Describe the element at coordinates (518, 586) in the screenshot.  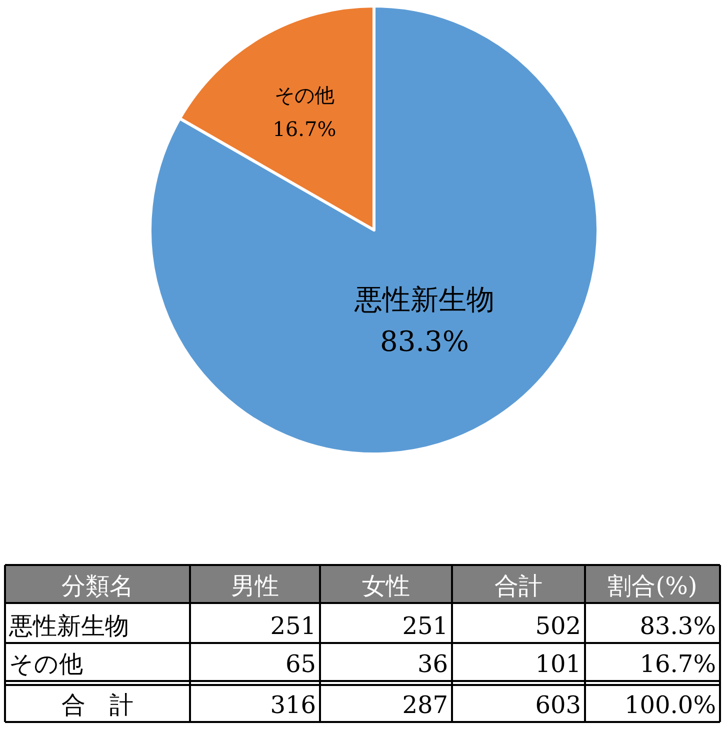
I see `text: 合計` at that location.